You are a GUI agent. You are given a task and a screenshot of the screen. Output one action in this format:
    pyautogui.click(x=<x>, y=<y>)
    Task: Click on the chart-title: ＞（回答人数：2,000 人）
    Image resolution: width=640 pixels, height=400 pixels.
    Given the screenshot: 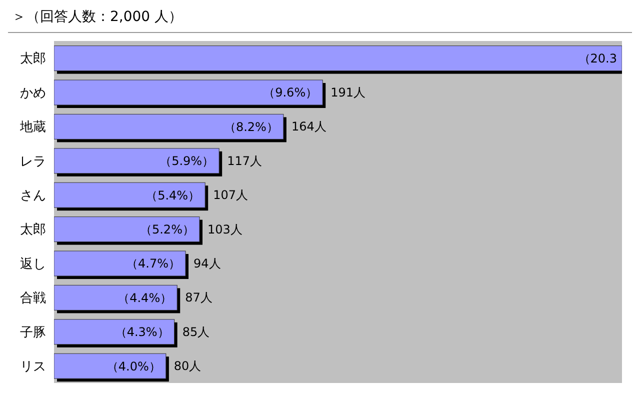 What is the action you would take?
    pyautogui.click(x=320, y=20)
    